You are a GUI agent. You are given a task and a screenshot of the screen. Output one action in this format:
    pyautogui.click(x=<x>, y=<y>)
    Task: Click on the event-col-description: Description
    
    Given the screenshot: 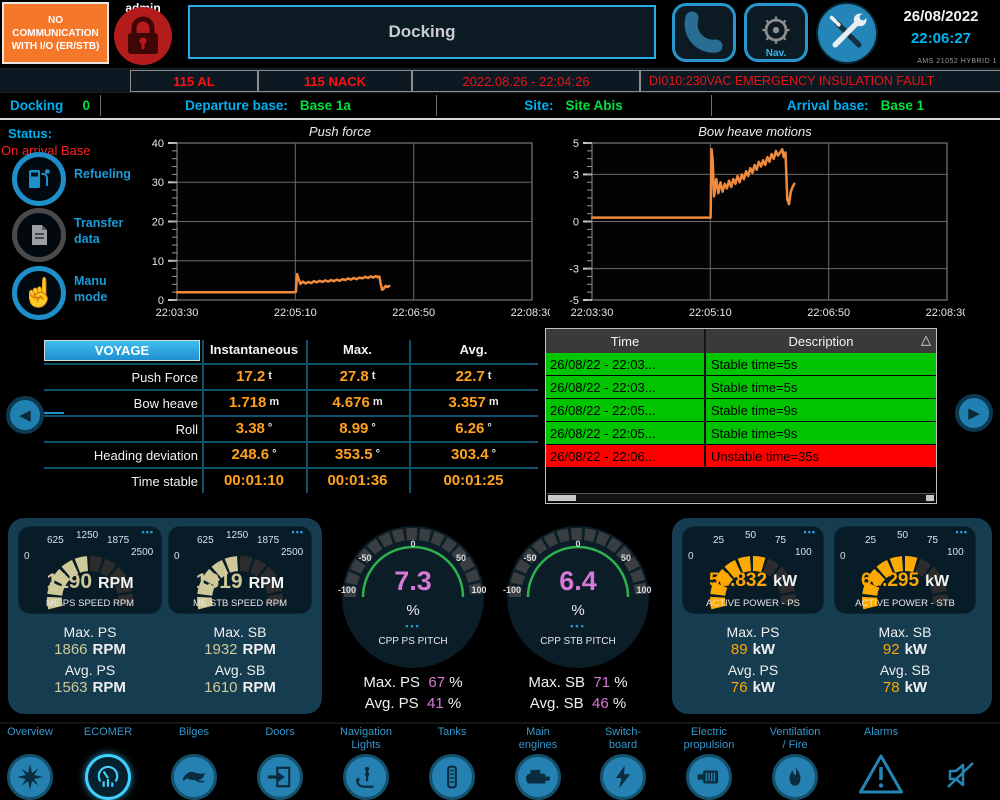 What is the action you would take?
    pyautogui.click(x=821, y=341)
    